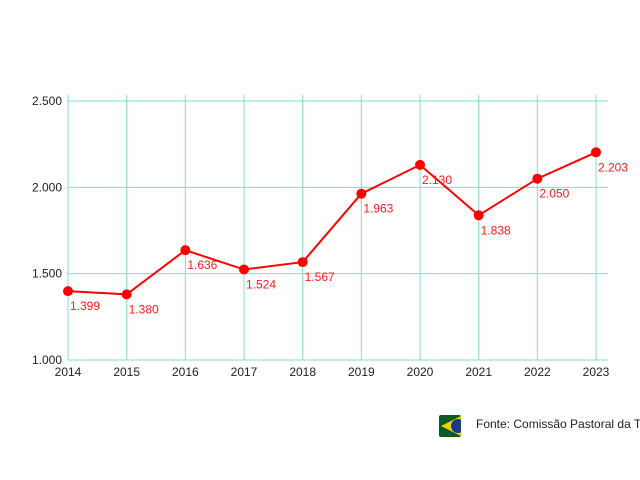 The height and width of the screenshot is (480, 640). What do you see at coordinates (244, 372) in the screenshot?
I see `x-tick-label: 2017` at bounding box center [244, 372].